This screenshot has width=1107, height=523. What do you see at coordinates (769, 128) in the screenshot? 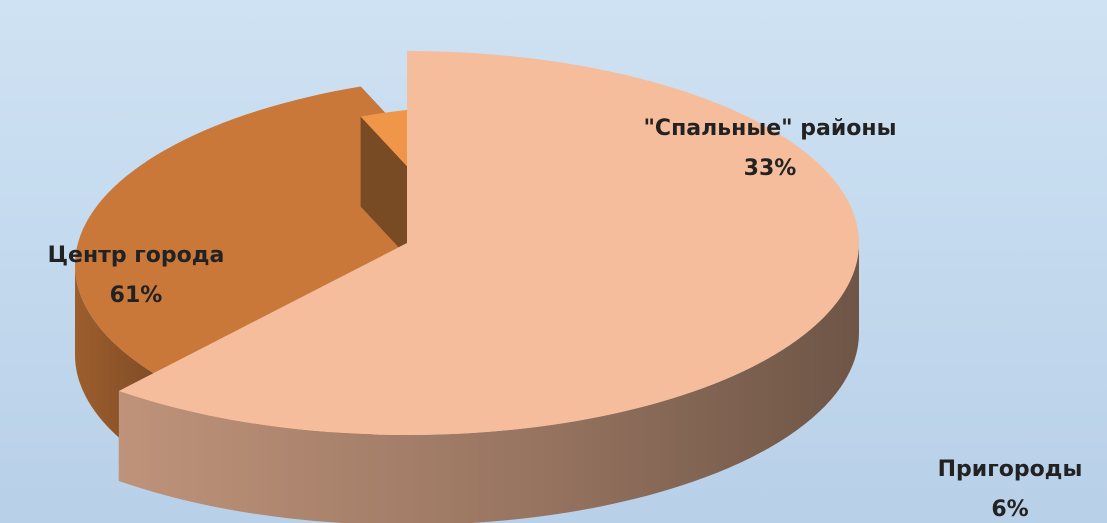
I see `slice-label: "Спальные" районы` at bounding box center [769, 128].